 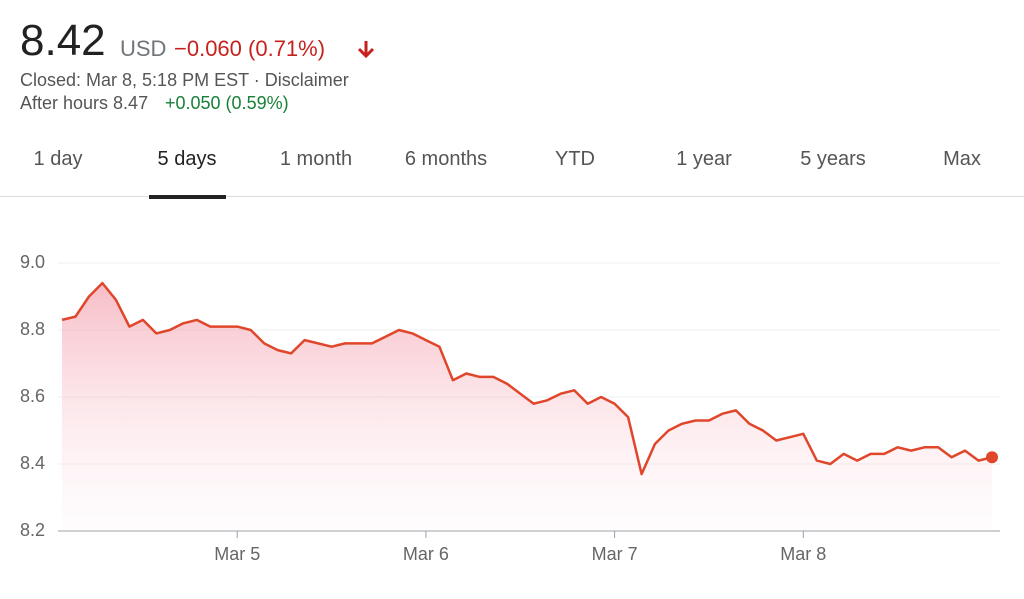 What do you see at coordinates (704, 159) in the screenshot?
I see `range-tab: 1 year` at bounding box center [704, 159].